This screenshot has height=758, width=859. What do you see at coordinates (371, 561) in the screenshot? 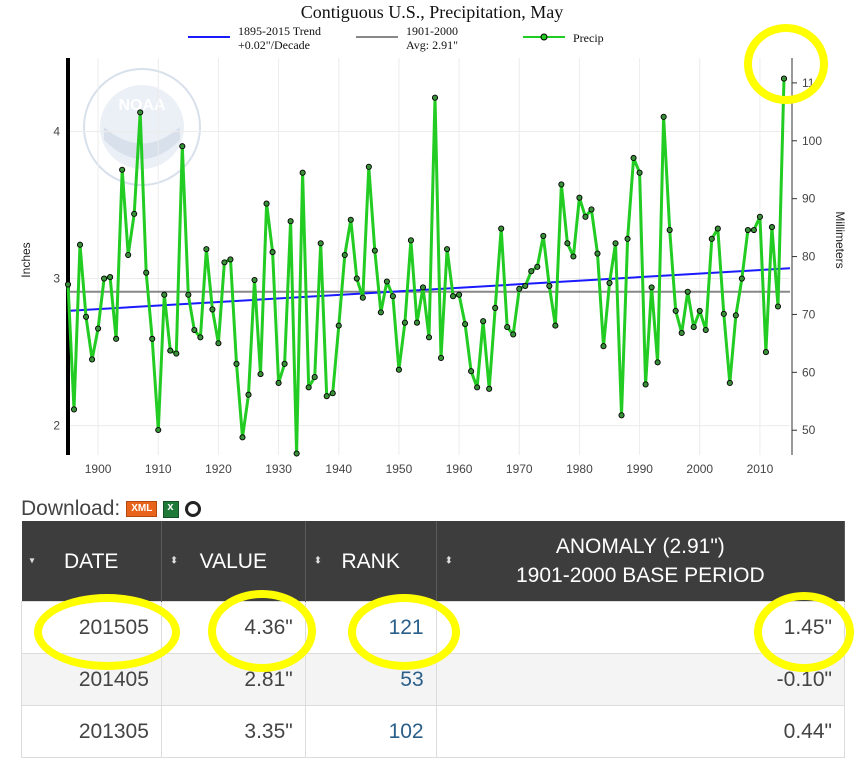
I see `rank-column-header: ⬍ RANK` at bounding box center [371, 561].